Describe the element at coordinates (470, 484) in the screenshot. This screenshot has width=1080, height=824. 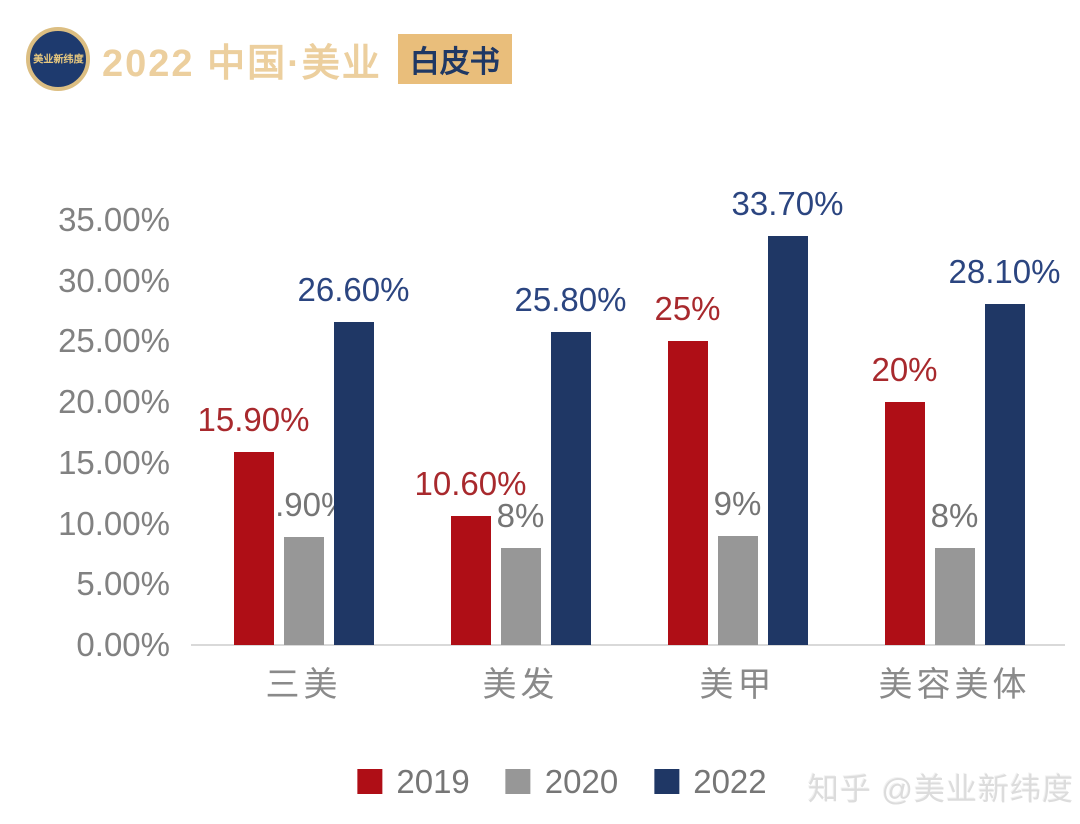
I see `value-label-2019-2: 10.60%` at that location.